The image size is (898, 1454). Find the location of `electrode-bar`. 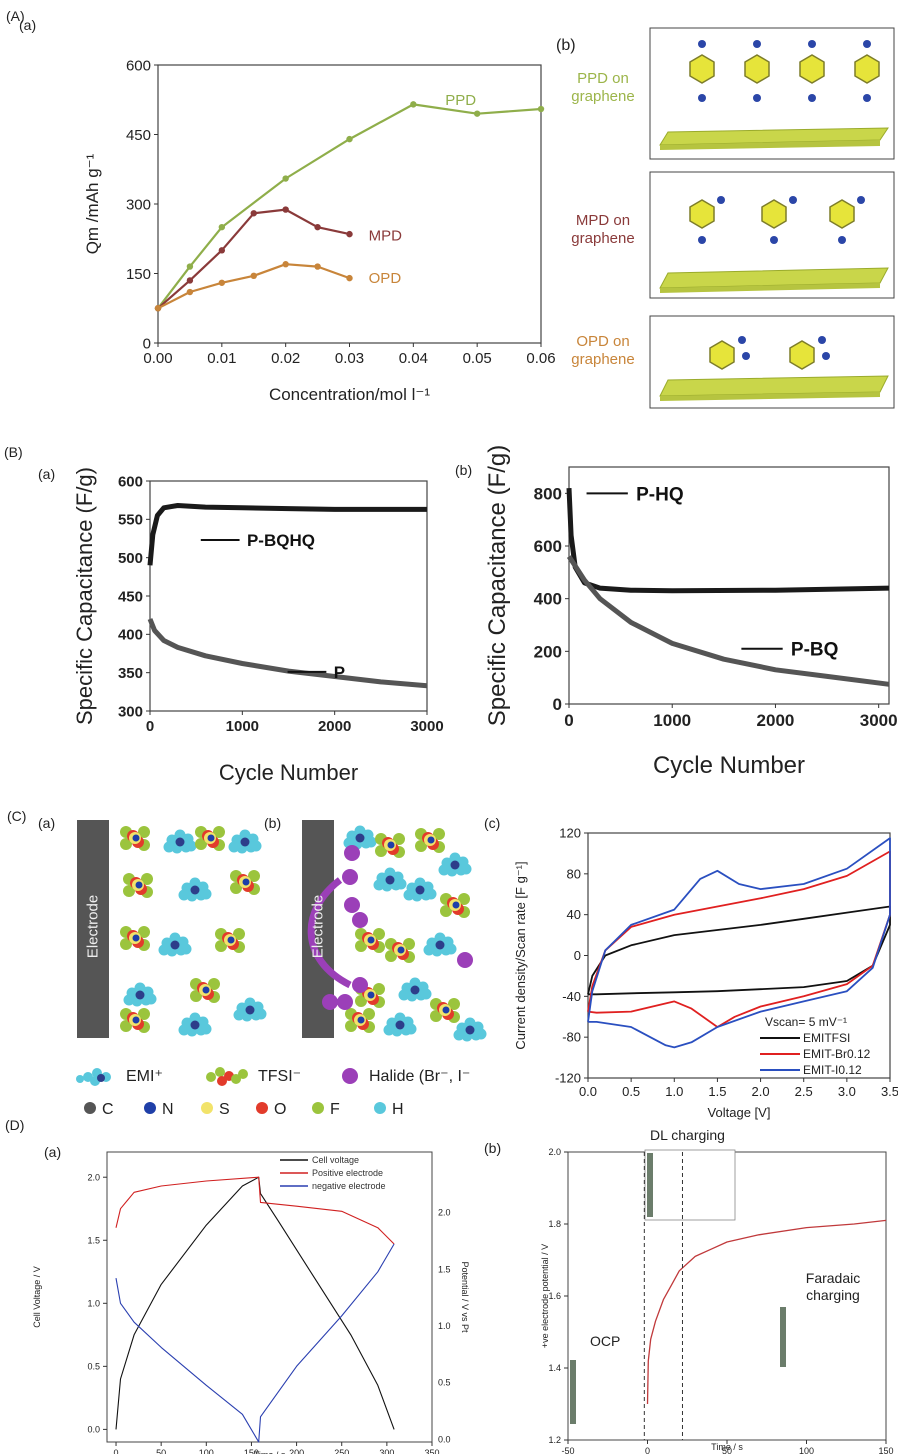

electrode-bar is located at coordinates (93, 929).